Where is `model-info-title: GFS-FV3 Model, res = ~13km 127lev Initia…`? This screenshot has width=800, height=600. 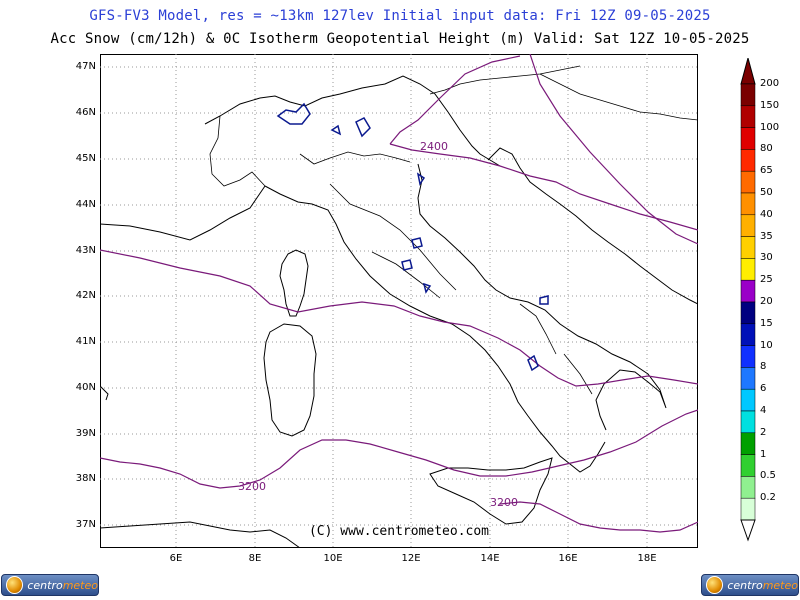 model-info-title: GFS-FV3 Model, res = ~13km 127lev Initia… is located at coordinates (400, 16).